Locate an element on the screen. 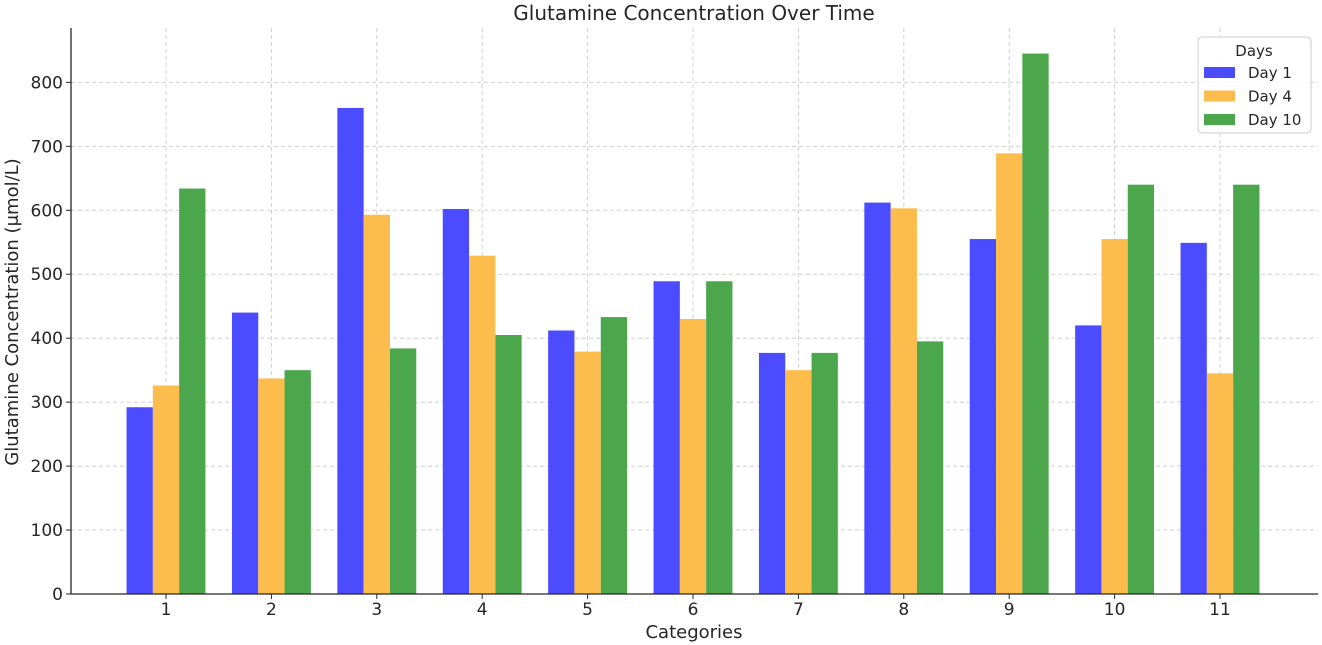  legend-title: Days is located at coordinates (1254, 51).